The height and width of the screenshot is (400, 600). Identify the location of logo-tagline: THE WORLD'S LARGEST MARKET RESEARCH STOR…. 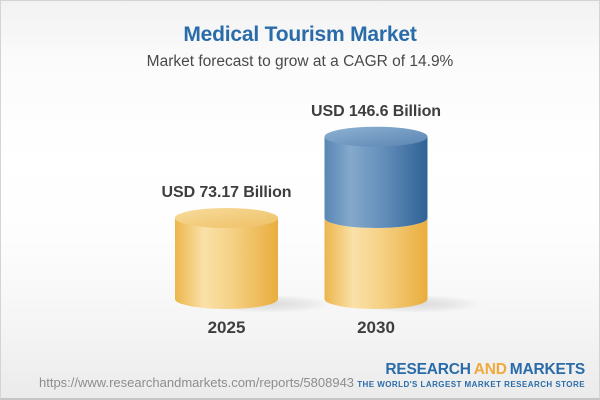
(471, 384).